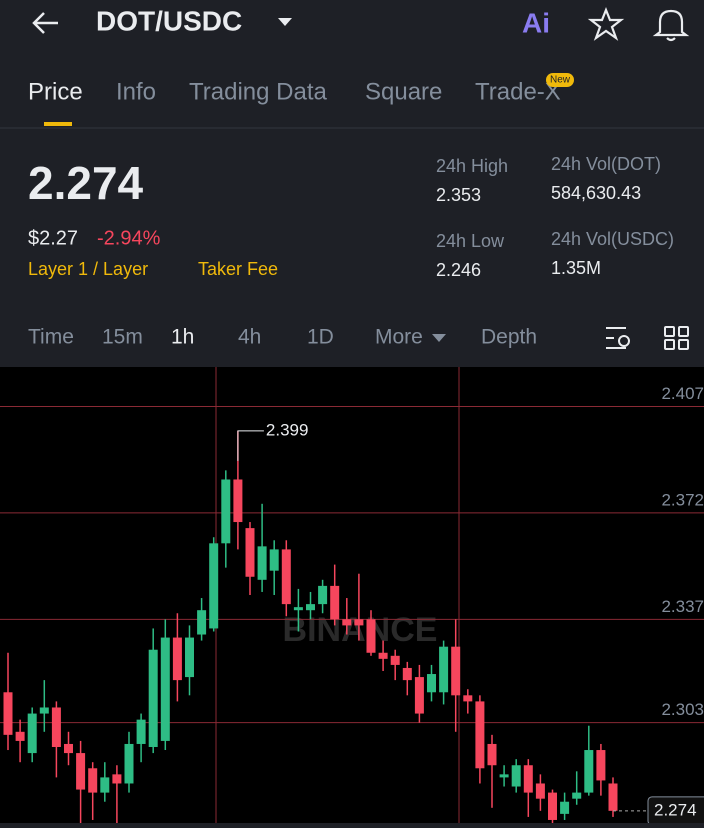 The width and height of the screenshot is (704, 828). Describe the element at coordinates (596, 193) in the screenshot. I see `stat-value: 584,630.43` at that location.